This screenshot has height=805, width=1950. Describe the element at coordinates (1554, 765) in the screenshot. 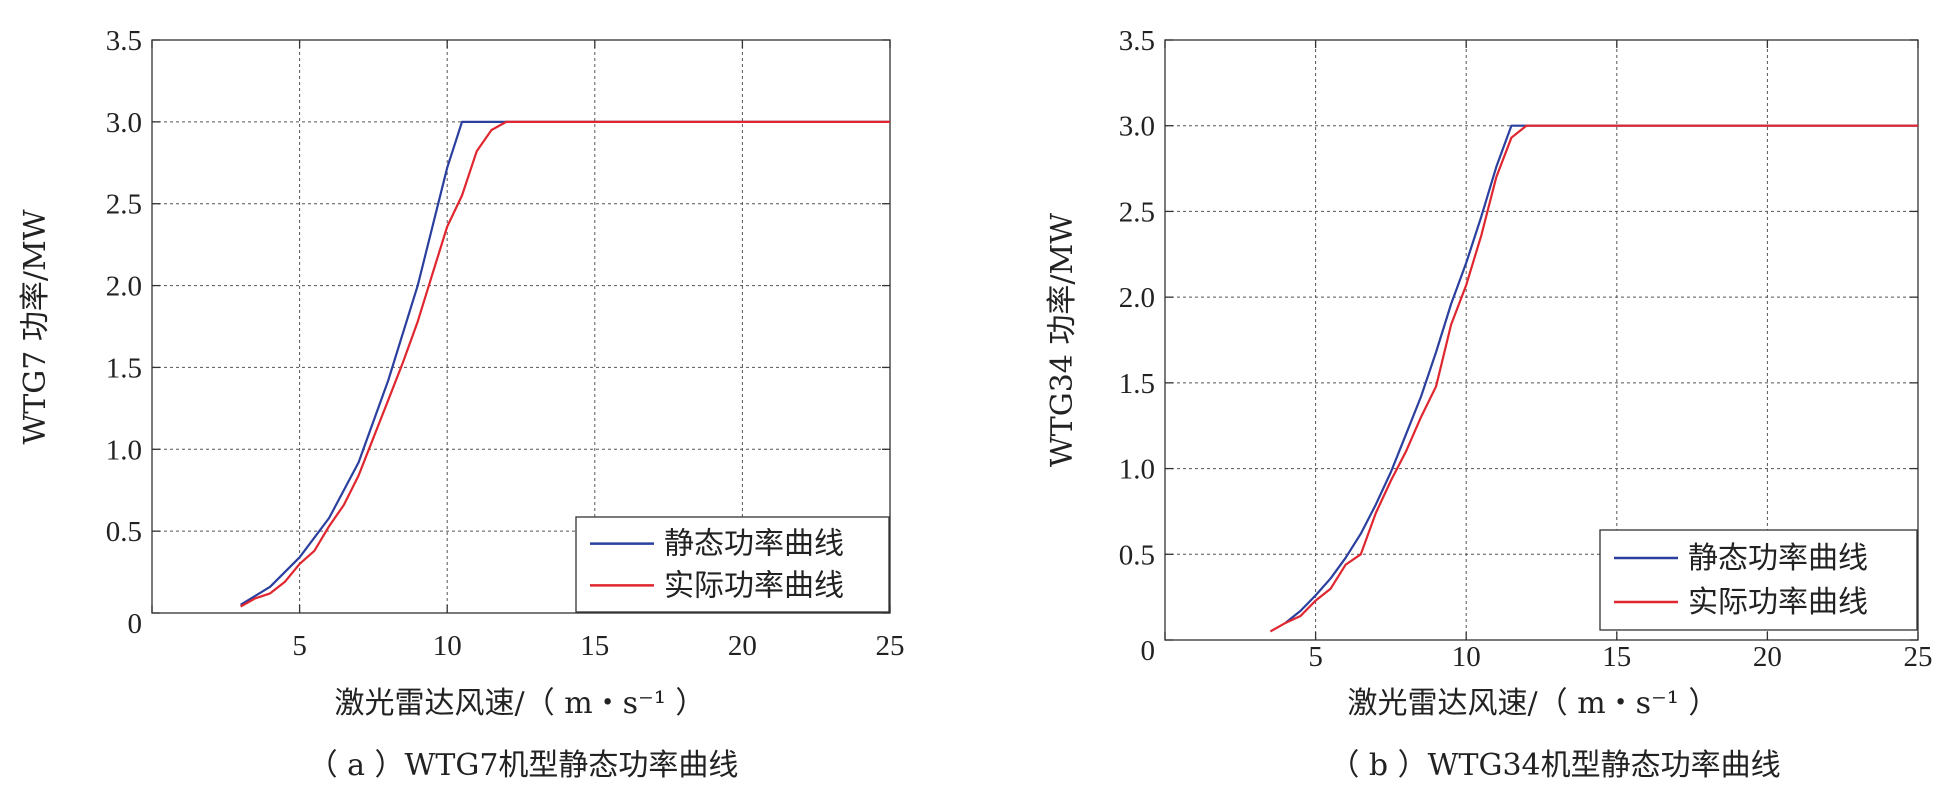

I see `chart-caption: （ b ）WTG34机型静态功率曲线` at that location.